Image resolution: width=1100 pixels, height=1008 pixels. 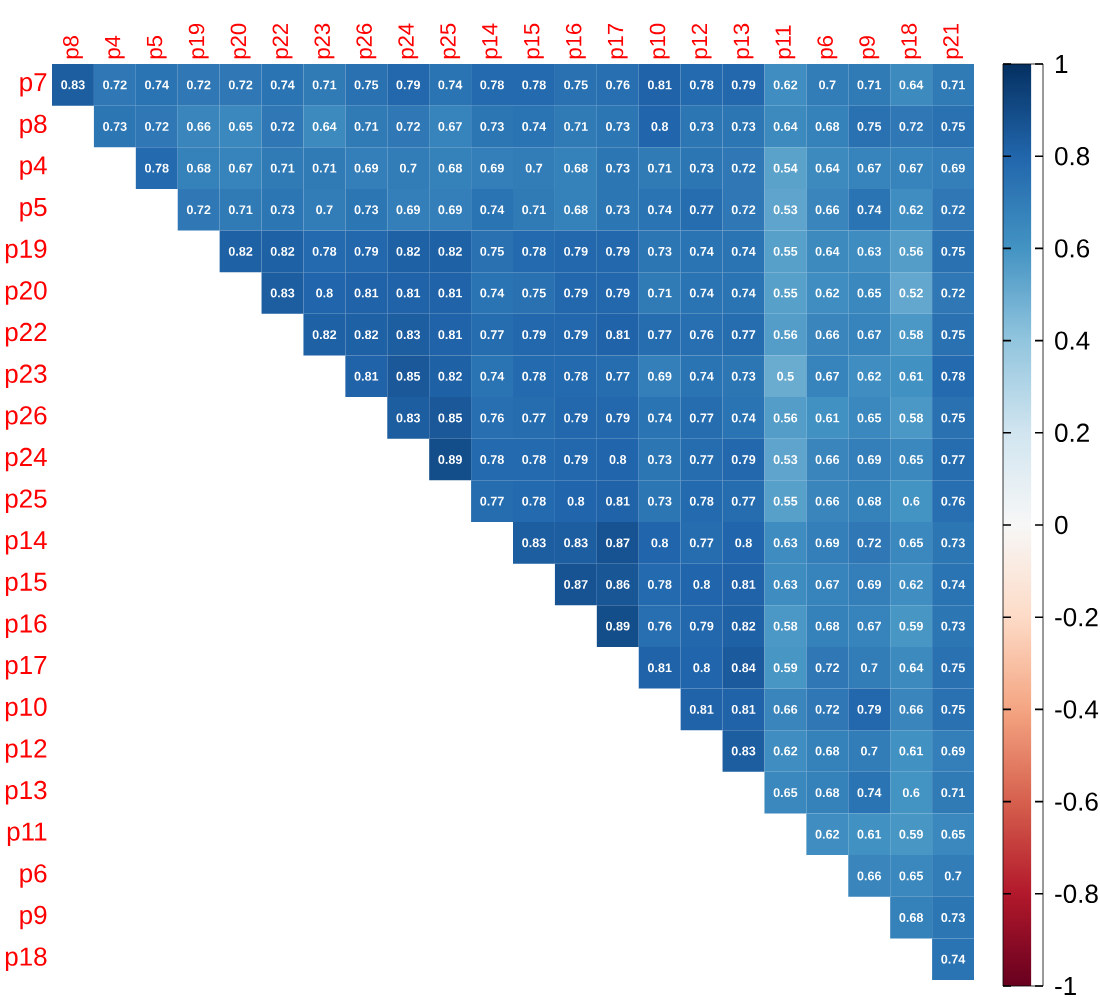 What do you see at coordinates (1072, 340) in the screenshot?
I see `color-bar-label: 0.4` at bounding box center [1072, 340].